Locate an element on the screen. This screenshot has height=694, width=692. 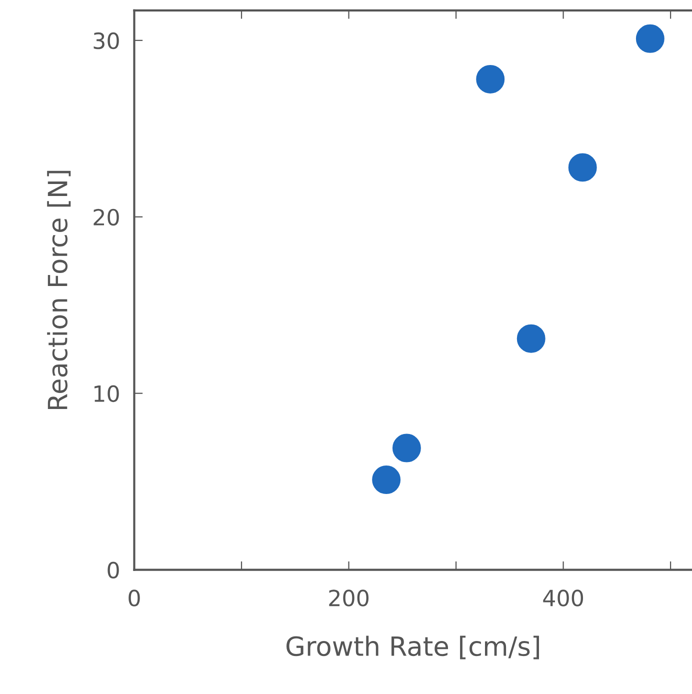
y-axis-title: Reaction Force [N] is located at coordinates (59, 290).